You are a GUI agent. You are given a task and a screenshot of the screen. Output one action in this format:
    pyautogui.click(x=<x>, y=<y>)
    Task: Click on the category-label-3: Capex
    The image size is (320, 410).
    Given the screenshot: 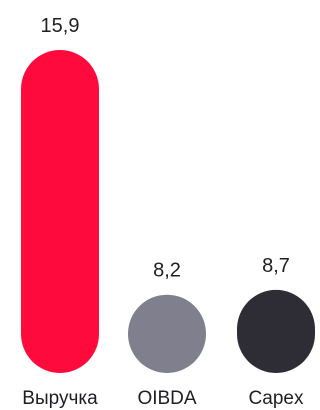 What is the action you would take?
    pyautogui.click(x=276, y=398)
    